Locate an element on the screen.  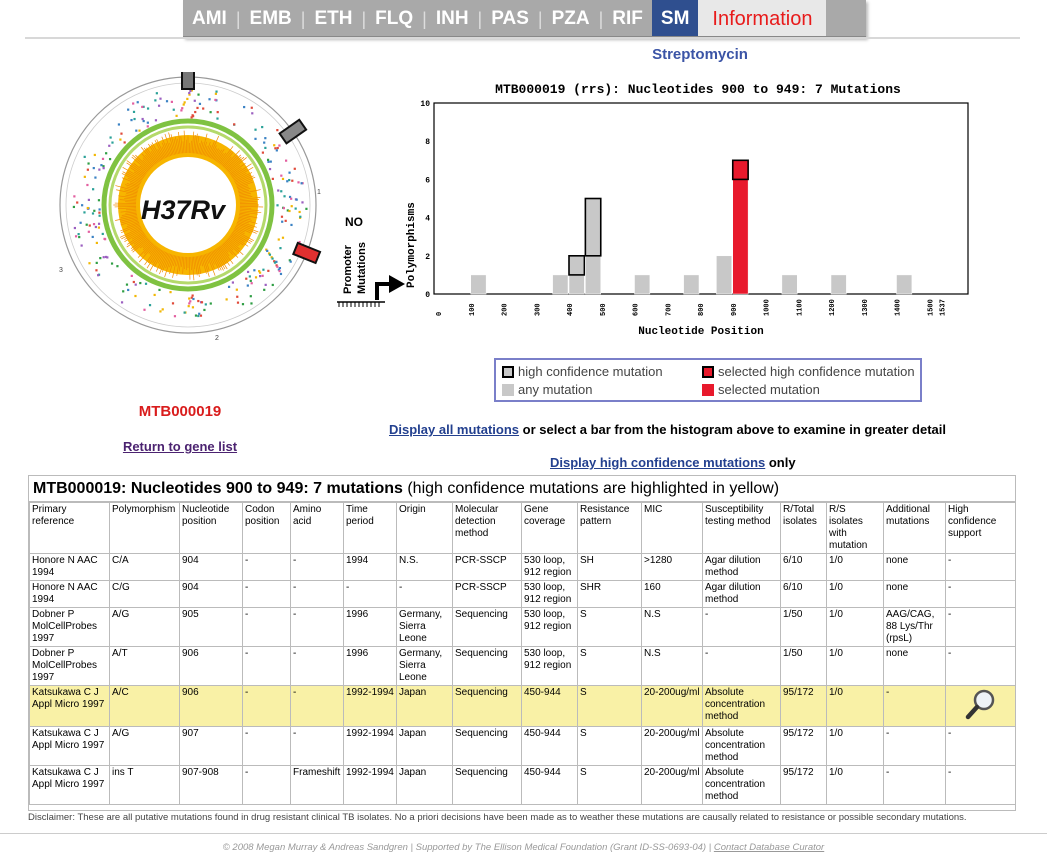
display-all-mutations-link: Display all mutations is located at coordinates (454, 429).